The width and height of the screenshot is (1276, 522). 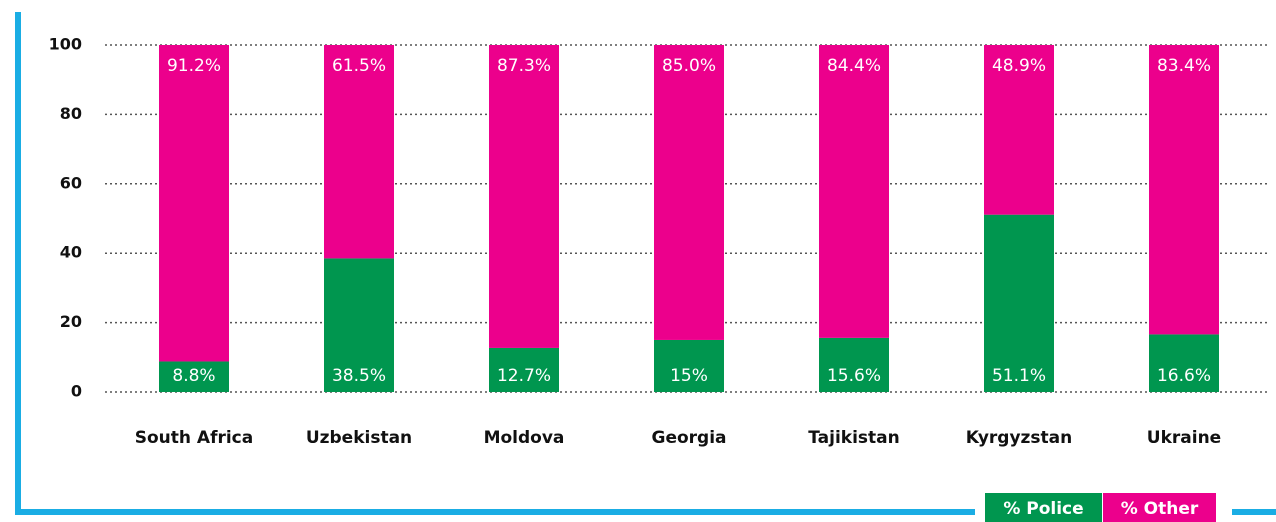 What do you see at coordinates (1184, 376) in the screenshot?
I see `value-label: 16.6%` at bounding box center [1184, 376].